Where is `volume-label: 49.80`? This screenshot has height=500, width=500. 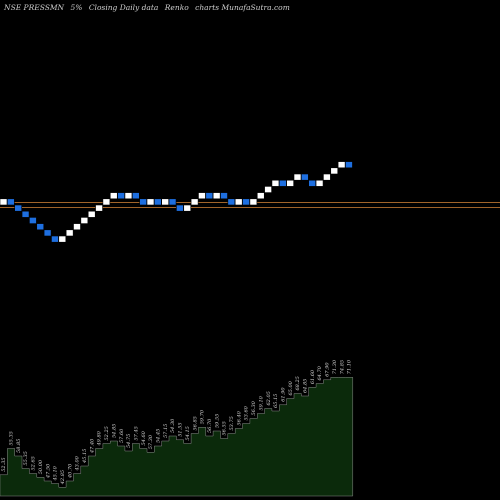 volume-label: 49.80 is located at coordinates (100, 438).